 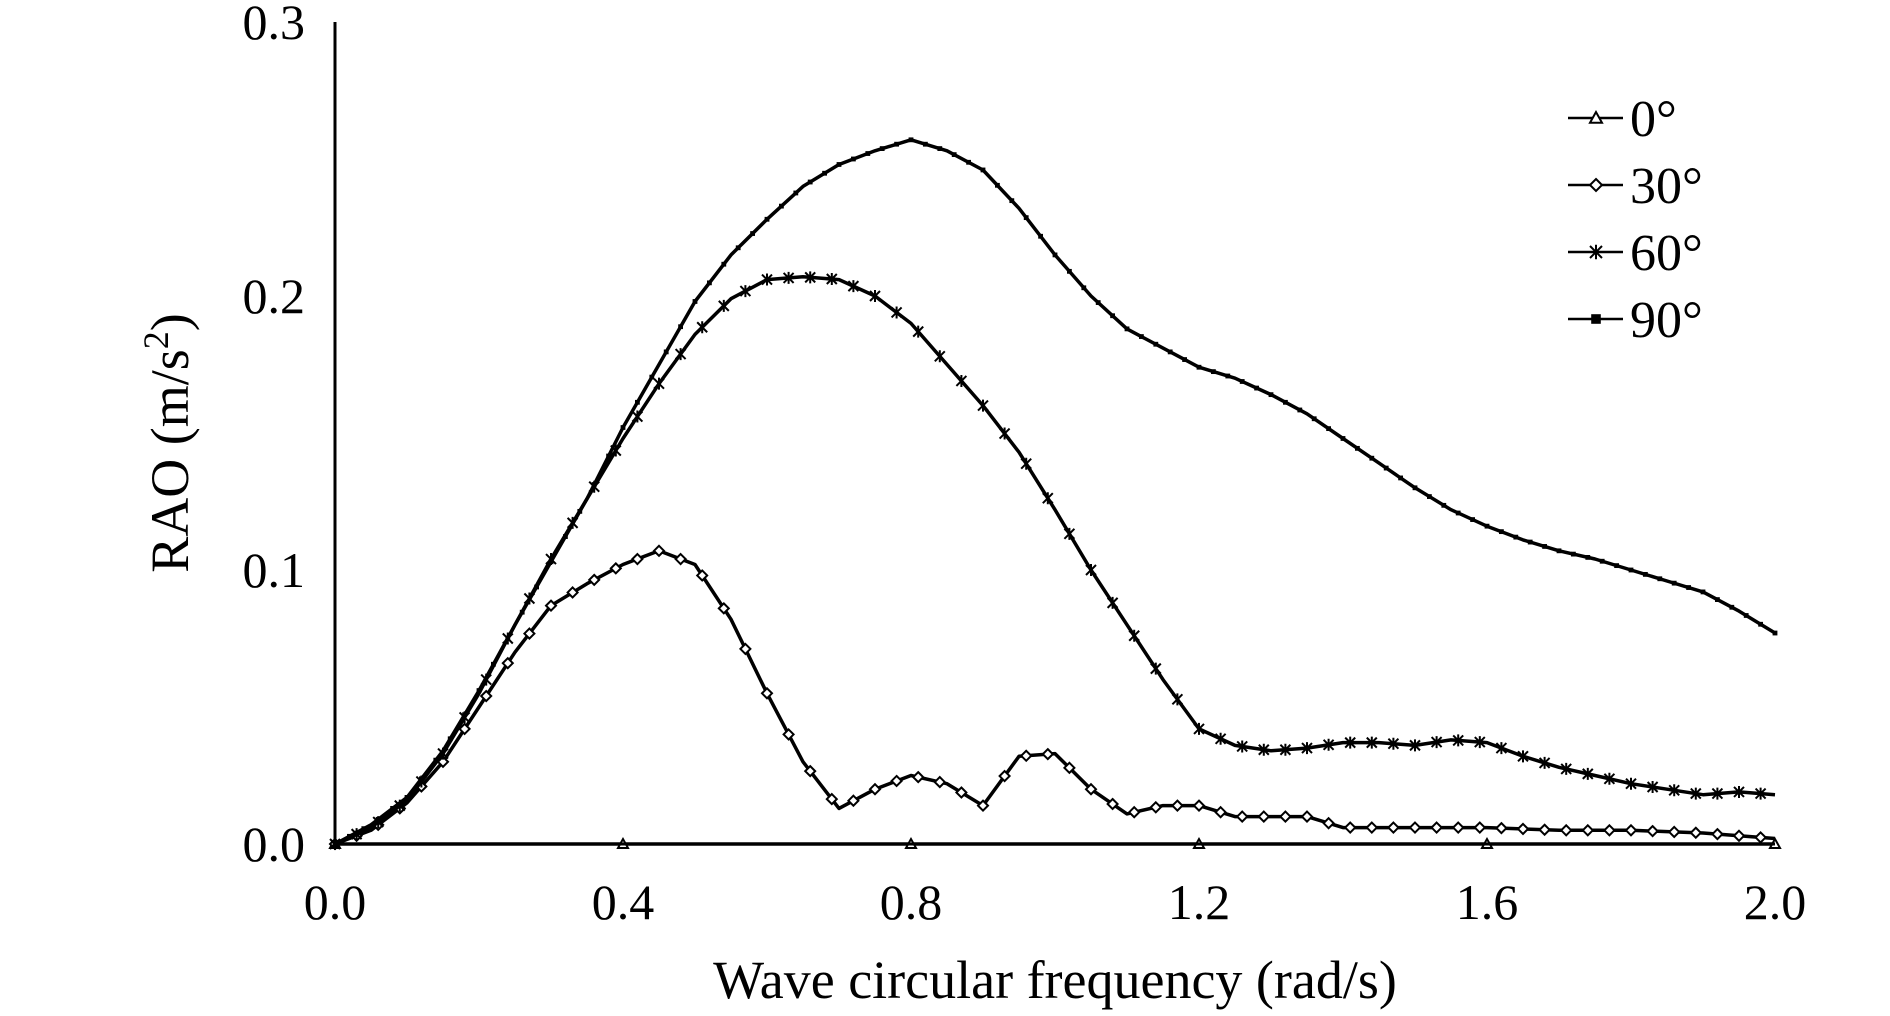 What do you see at coordinates (168, 443) in the screenshot?
I see `y-axis-title: RAO (m/s2)` at bounding box center [168, 443].